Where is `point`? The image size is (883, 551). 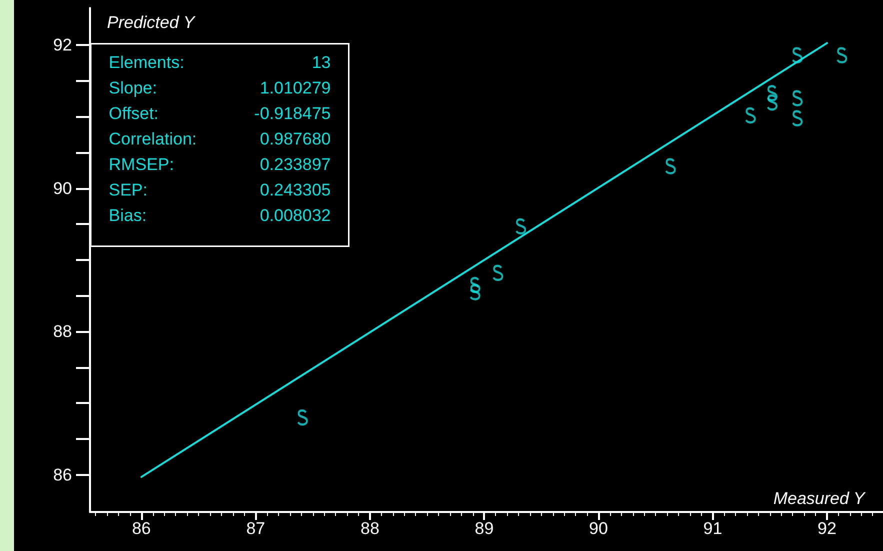
point is located at coordinates (772, 102).